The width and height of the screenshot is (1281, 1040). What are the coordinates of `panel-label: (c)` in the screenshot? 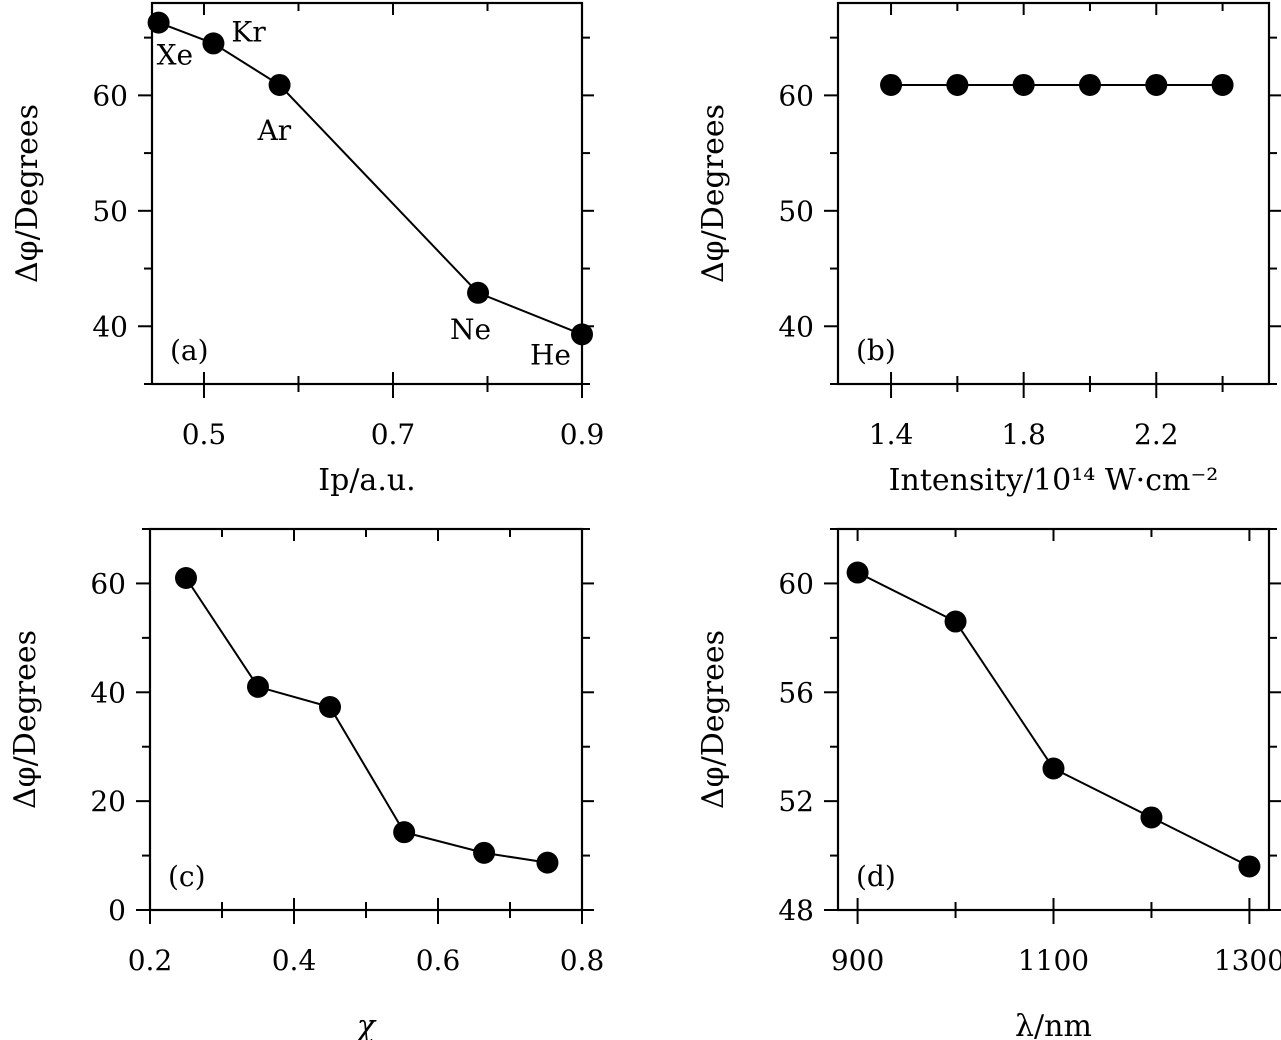 It's located at (187, 876).